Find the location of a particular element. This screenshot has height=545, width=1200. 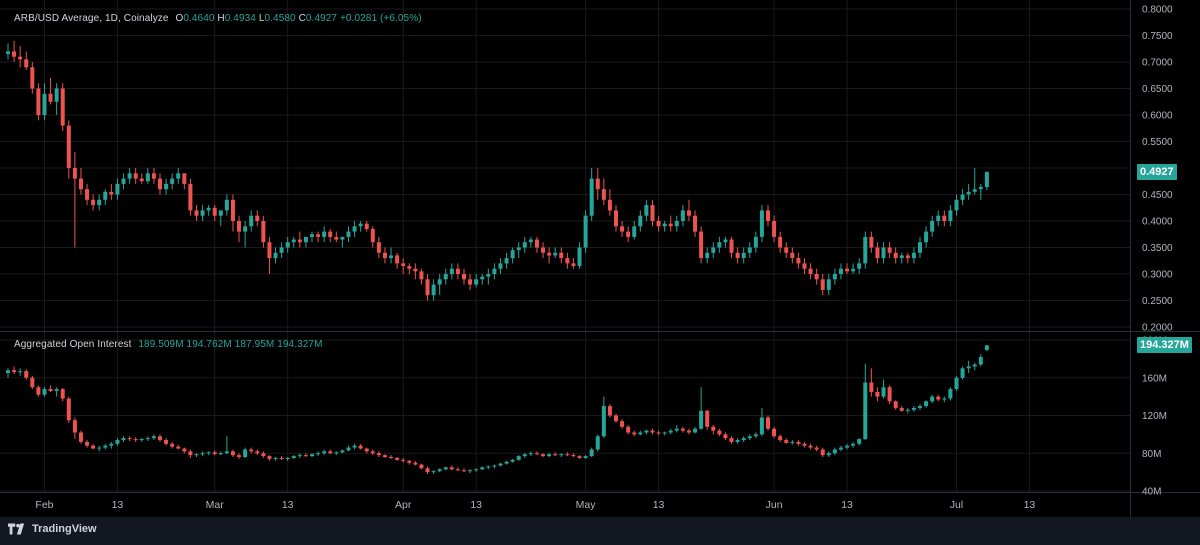

low-label: L is located at coordinates (261, 18).